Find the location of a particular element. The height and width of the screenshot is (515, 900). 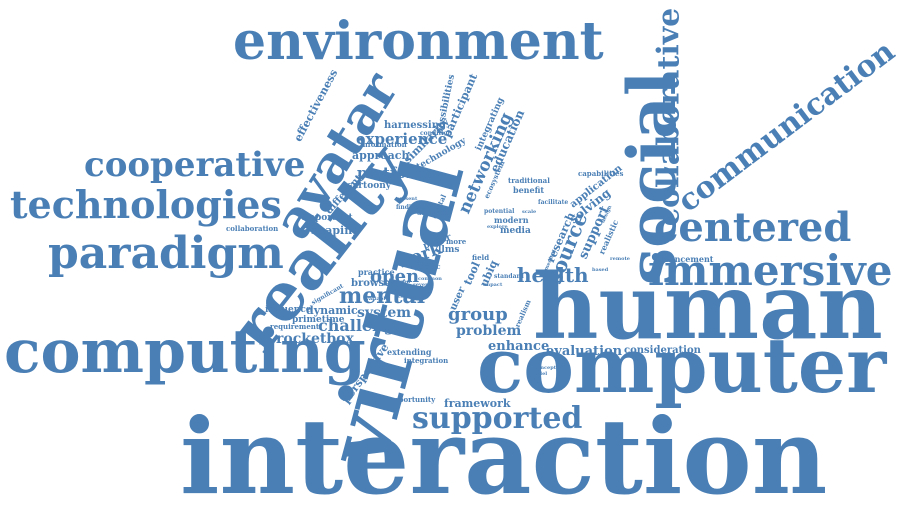

word-experience: experience is located at coordinates (402, 139).